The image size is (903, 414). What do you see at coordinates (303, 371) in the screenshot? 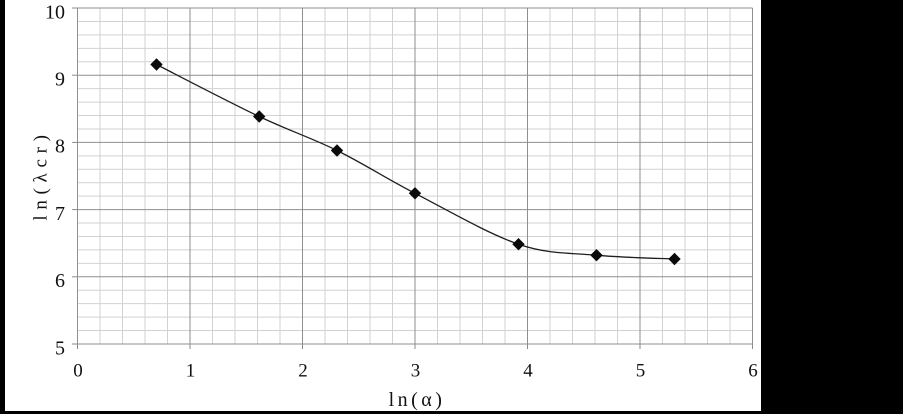
I see `svg-text: 2` at bounding box center [303, 371].